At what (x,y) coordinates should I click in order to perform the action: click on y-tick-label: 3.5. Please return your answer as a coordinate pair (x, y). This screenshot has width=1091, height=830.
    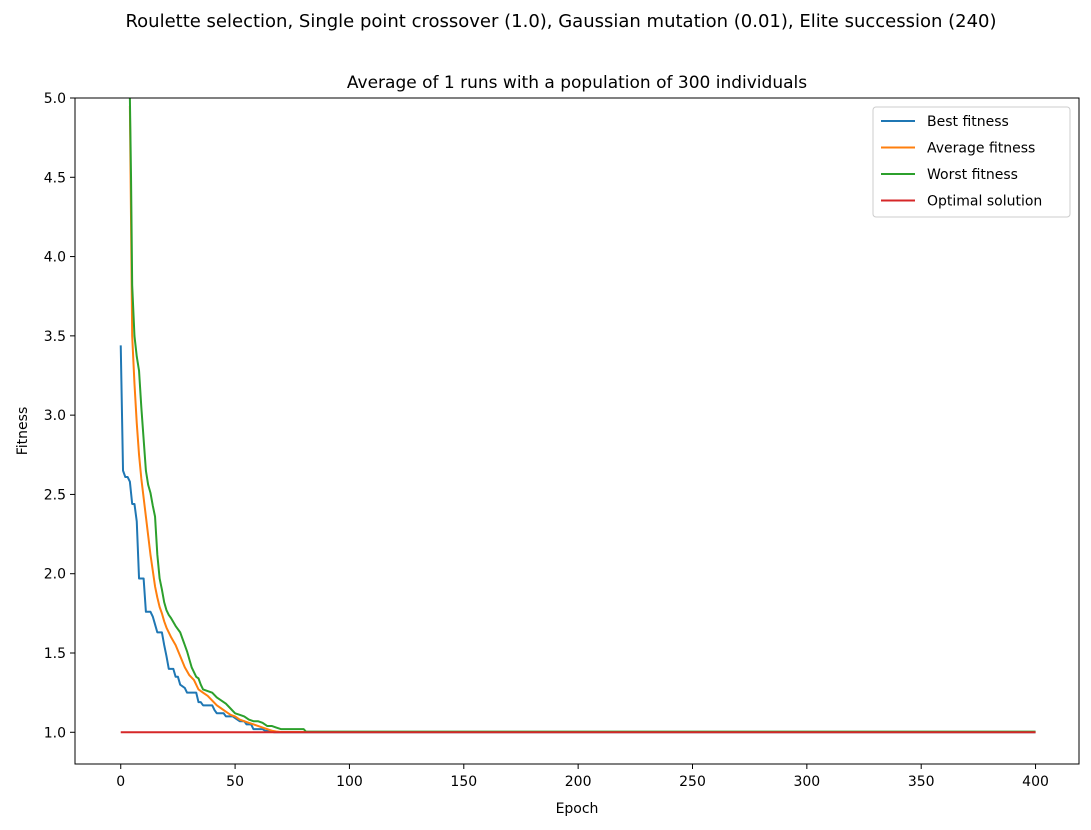
    Looking at the image, I should click on (55, 337).